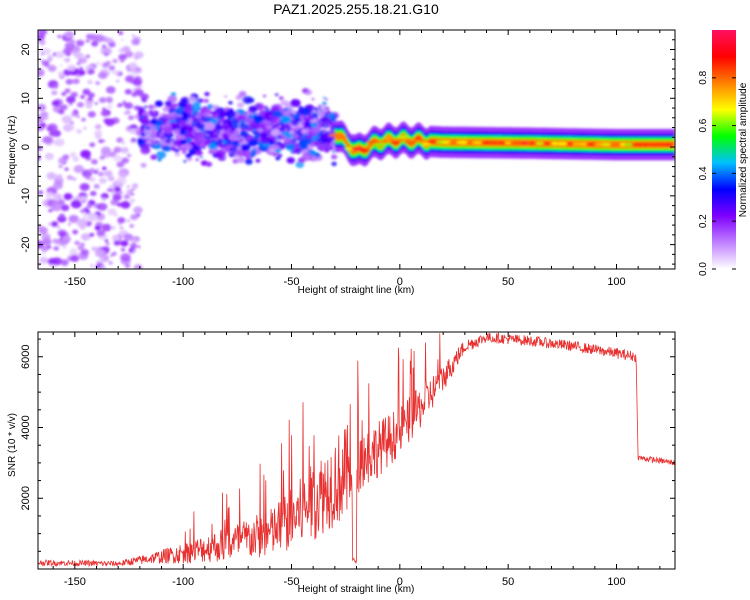  I want to click on colorbar-tick-label: 0.2, so click(703, 221).